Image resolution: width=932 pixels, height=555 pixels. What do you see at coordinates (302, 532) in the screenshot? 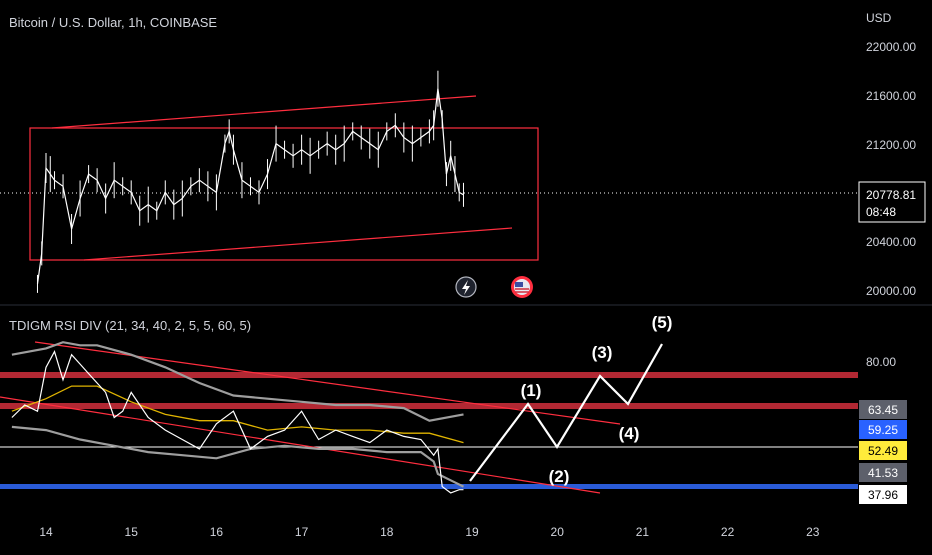
I see `time-label-17: 17` at bounding box center [302, 532].